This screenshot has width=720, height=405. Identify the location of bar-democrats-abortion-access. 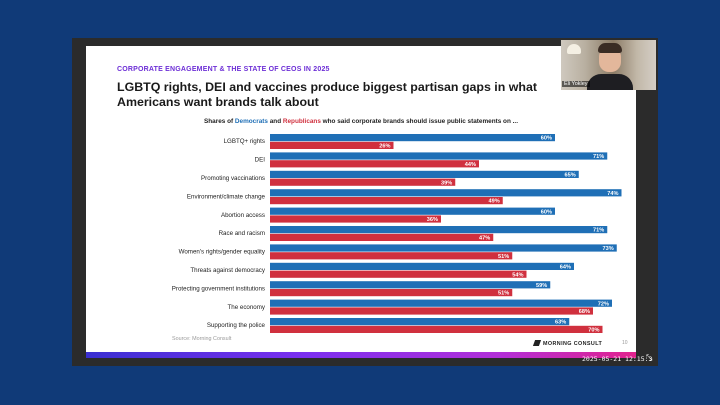
(412, 211).